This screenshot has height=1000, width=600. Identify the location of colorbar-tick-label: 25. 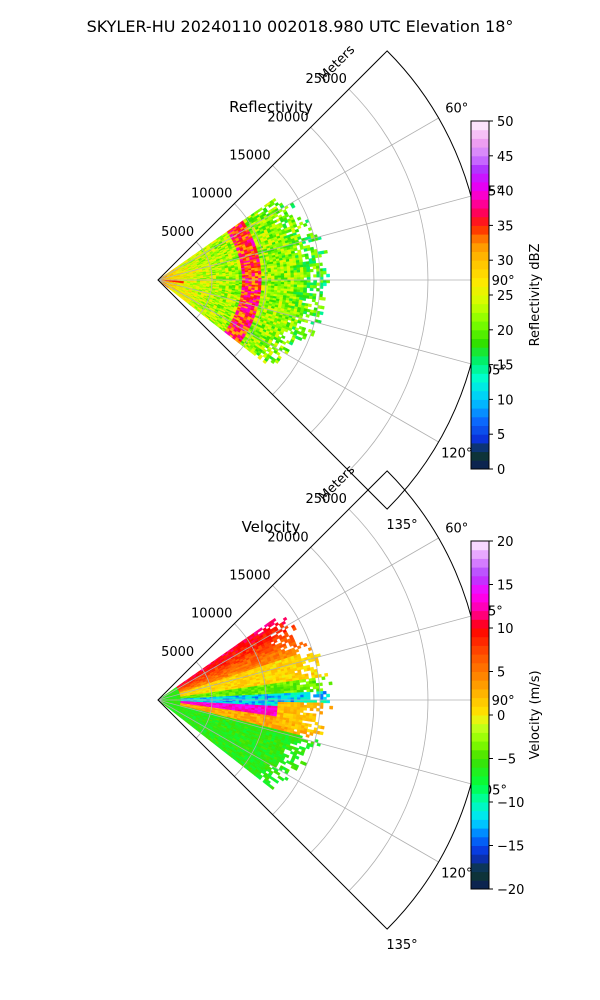
(505, 296).